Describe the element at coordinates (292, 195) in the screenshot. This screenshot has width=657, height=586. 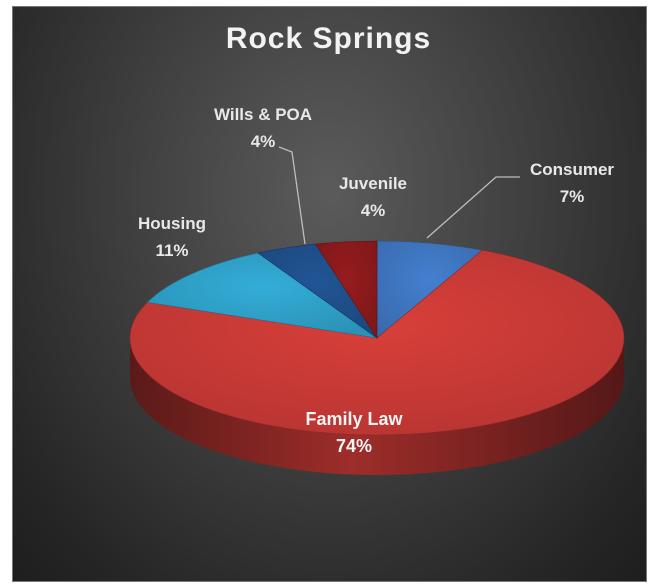
I see `leader-line-wills-poa` at that location.